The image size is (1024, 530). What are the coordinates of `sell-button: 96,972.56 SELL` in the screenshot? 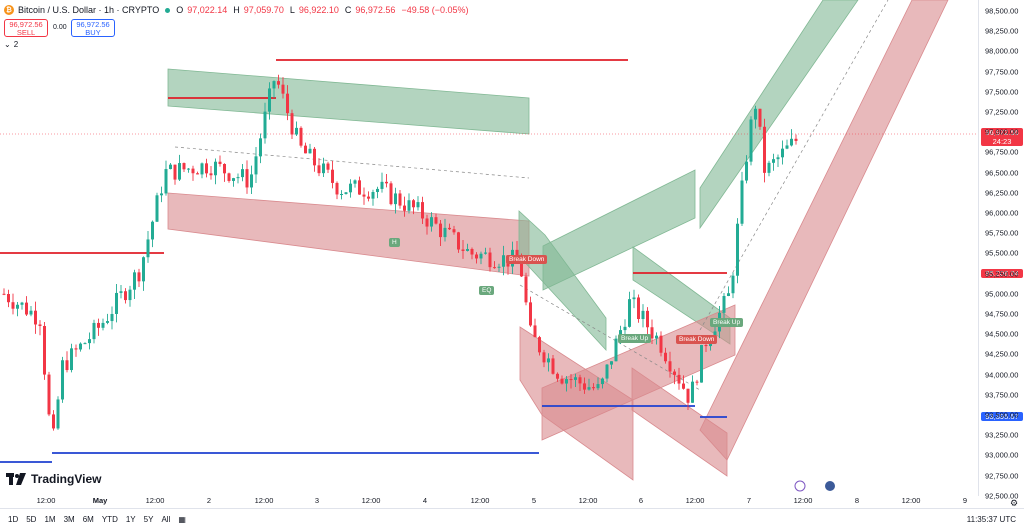 It's located at (26, 28).